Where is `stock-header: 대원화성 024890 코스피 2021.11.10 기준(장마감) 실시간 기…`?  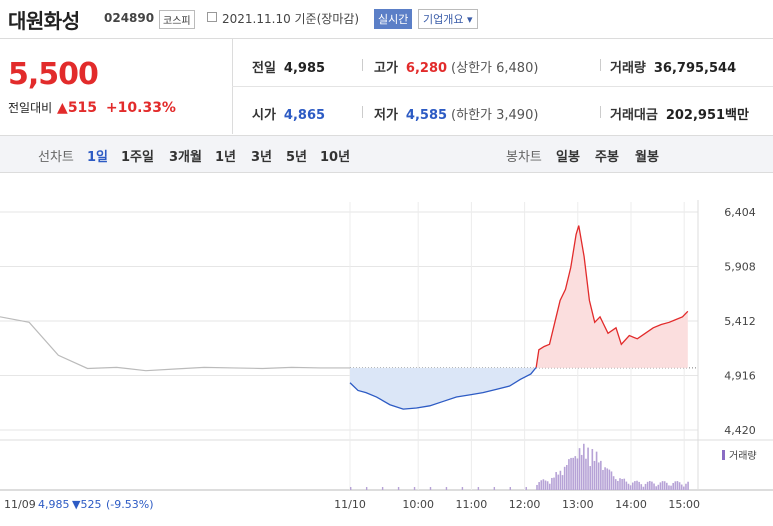
stock-header: 대원화성 024890 코스피 2021.11.10 기준(장마감) 실시간 기… is located at coordinates (386, 19).